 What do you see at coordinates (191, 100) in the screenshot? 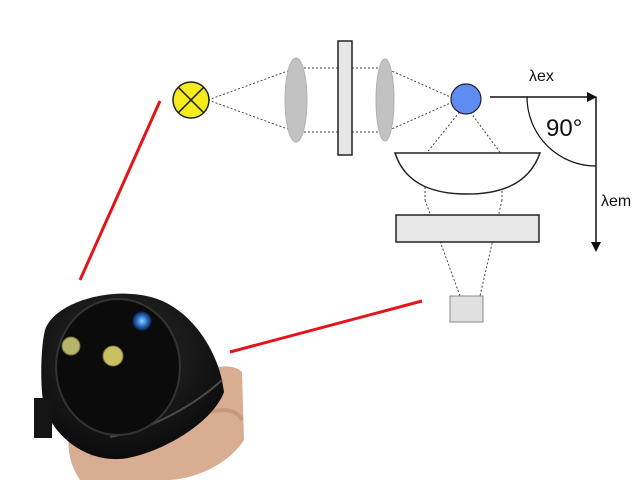
I see `light-source-cross-circle-icon` at bounding box center [191, 100].